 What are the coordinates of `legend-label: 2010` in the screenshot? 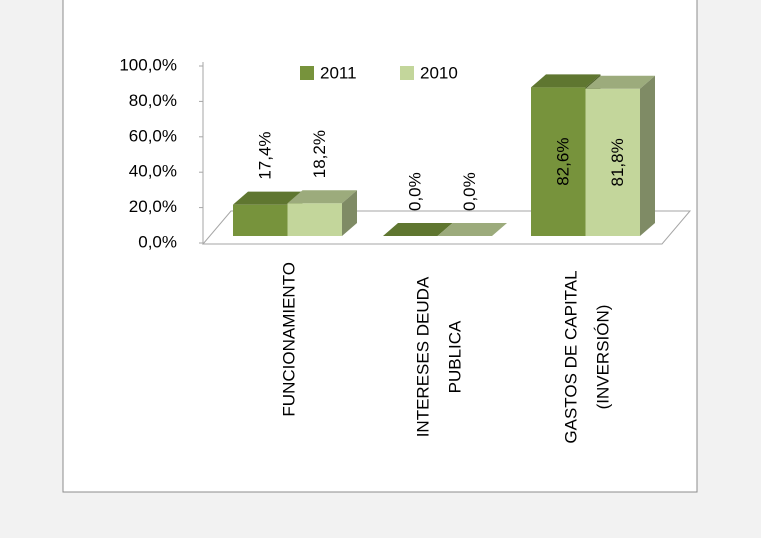 It's located at (439, 72).